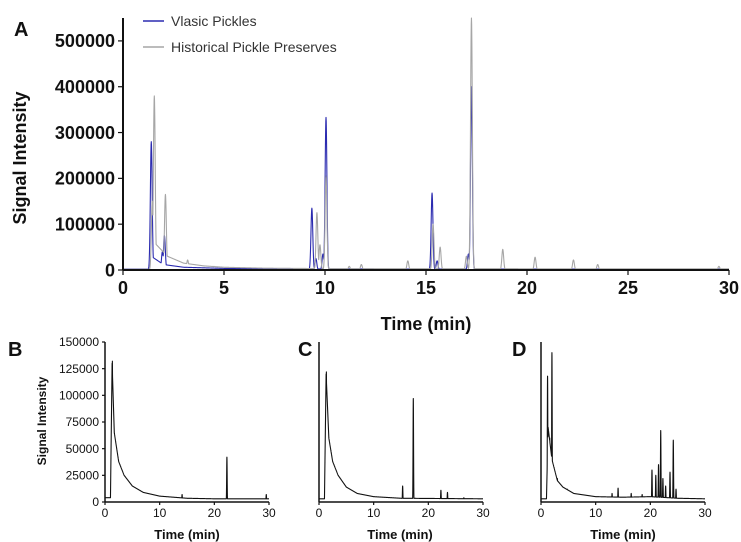  What do you see at coordinates (160, 513) in the screenshot?
I see `panel-b-x-tick-label: 10` at bounding box center [160, 513].